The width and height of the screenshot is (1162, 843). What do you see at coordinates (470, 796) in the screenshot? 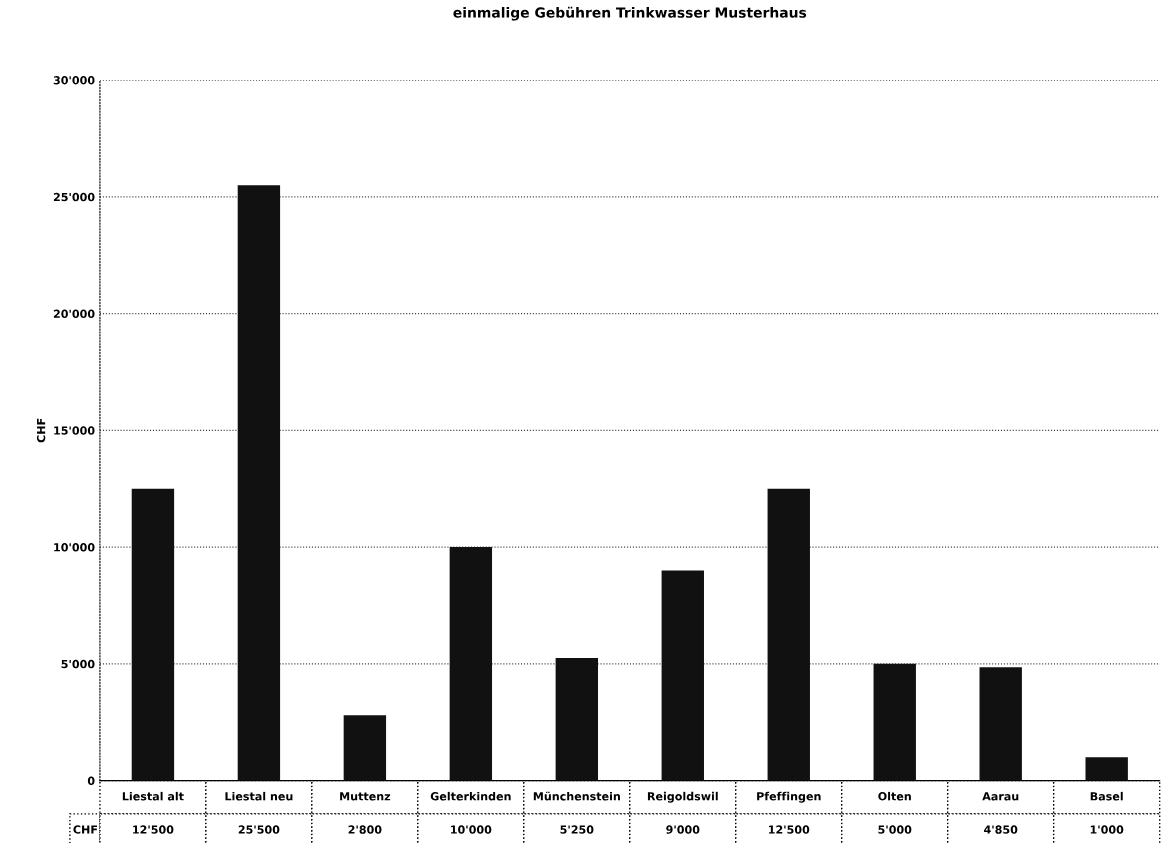
I see `x-tick-label: Gelterkinden` at bounding box center [470, 796].